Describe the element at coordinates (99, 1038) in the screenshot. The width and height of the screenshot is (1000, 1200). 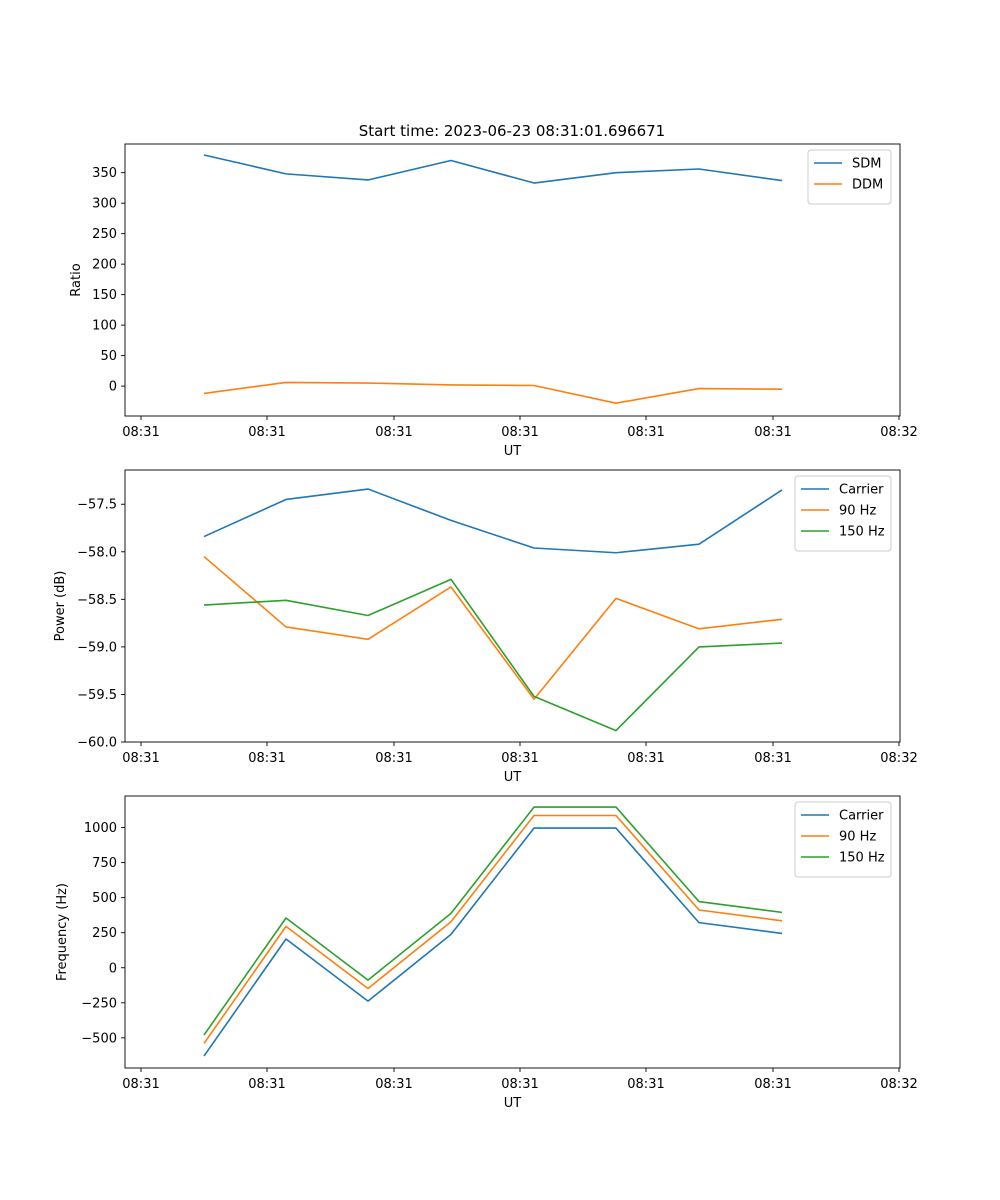
I see `y-tick-label: −500` at that location.